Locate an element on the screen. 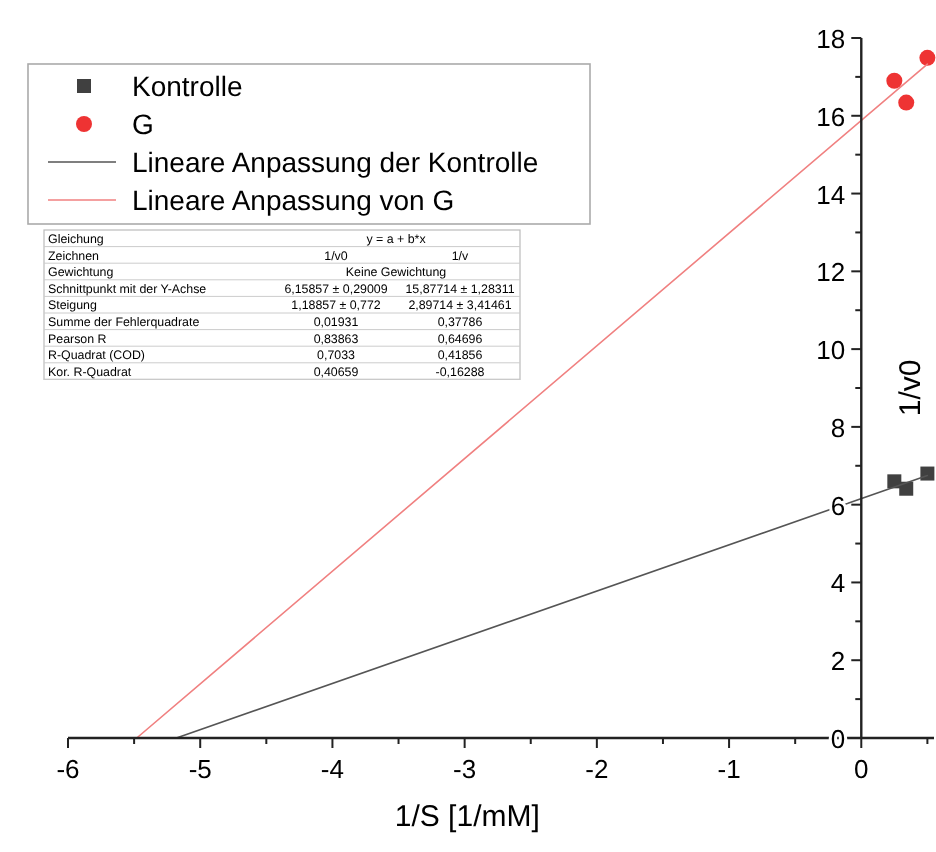 The image size is (936, 852). x-tick-label: -4 is located at coordinates (332, 769).